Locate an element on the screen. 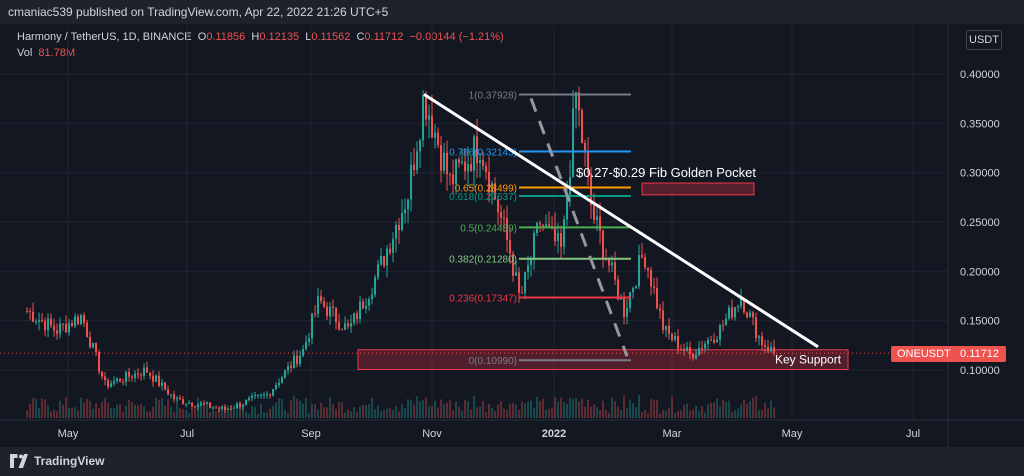 This screenshot has width=1024, height=476. golden-pocket-box is located at coordinates (698, 189).